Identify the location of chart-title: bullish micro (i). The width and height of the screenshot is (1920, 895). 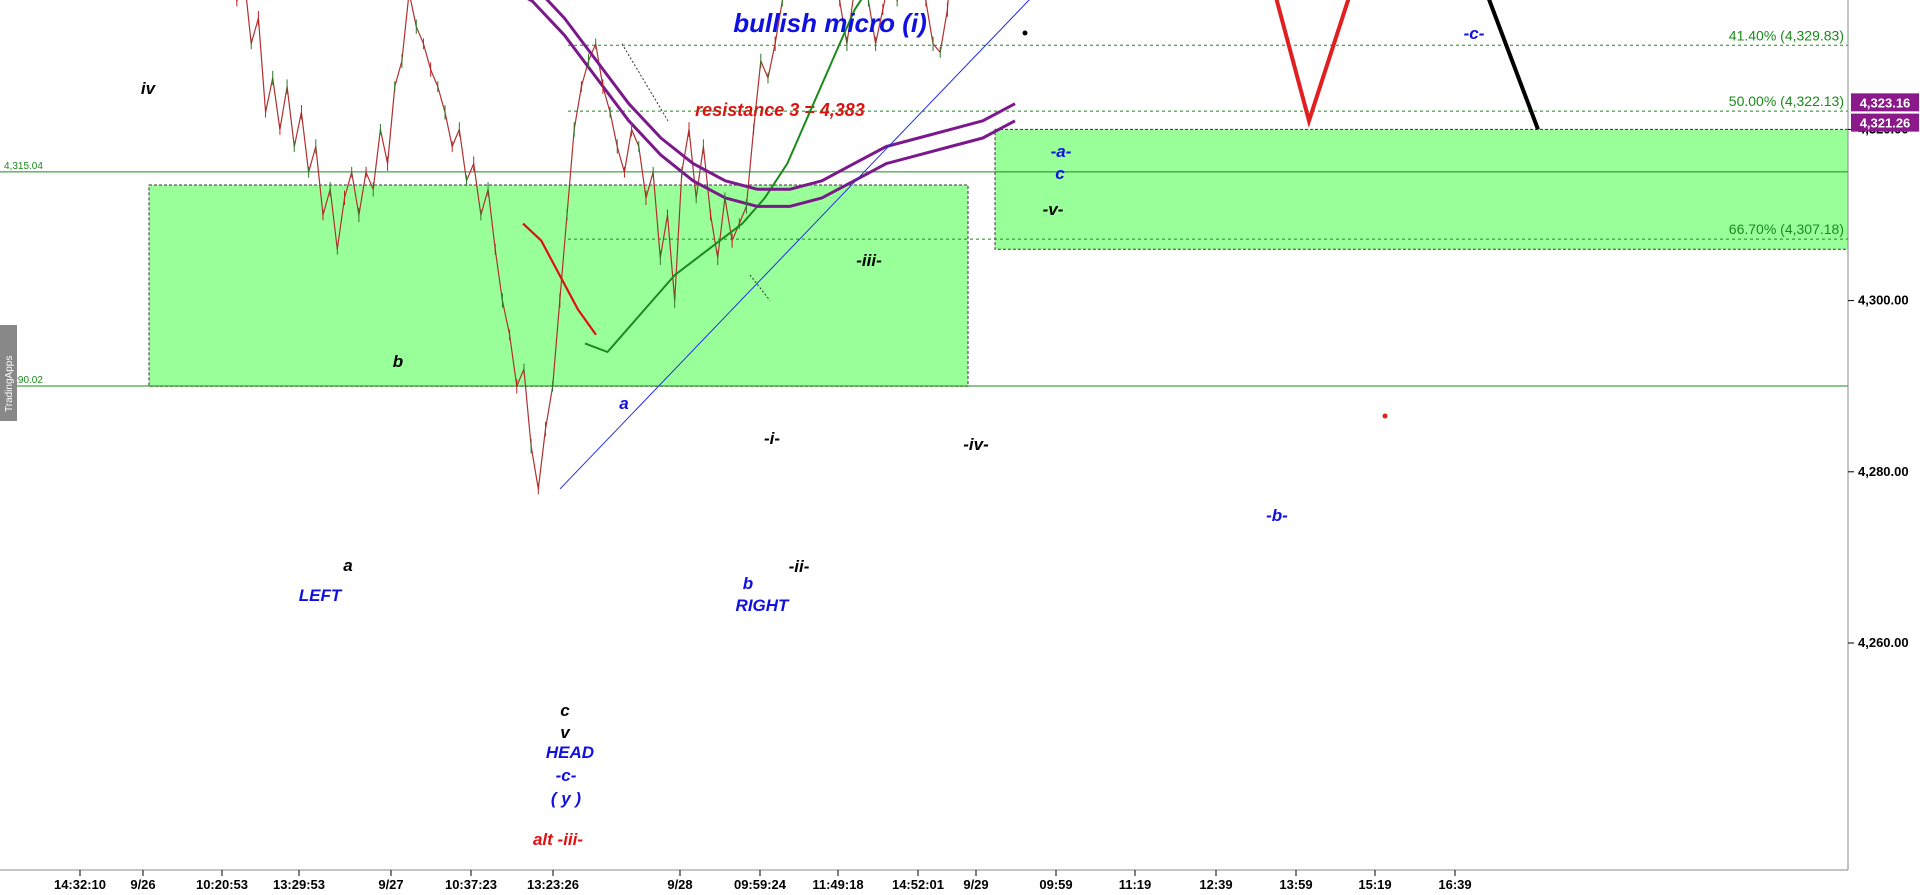
(830, 23).